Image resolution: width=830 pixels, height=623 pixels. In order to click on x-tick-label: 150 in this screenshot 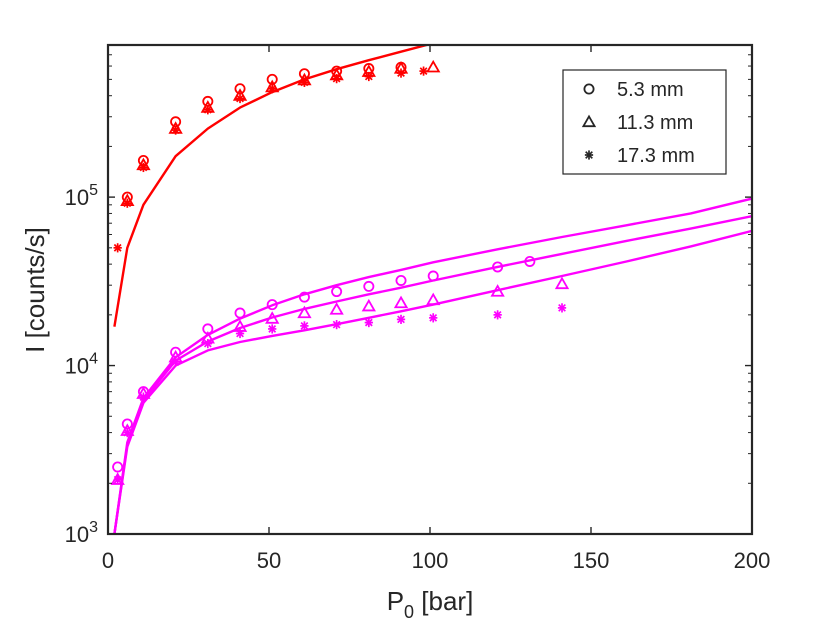, I will do `click(591, 560)`.